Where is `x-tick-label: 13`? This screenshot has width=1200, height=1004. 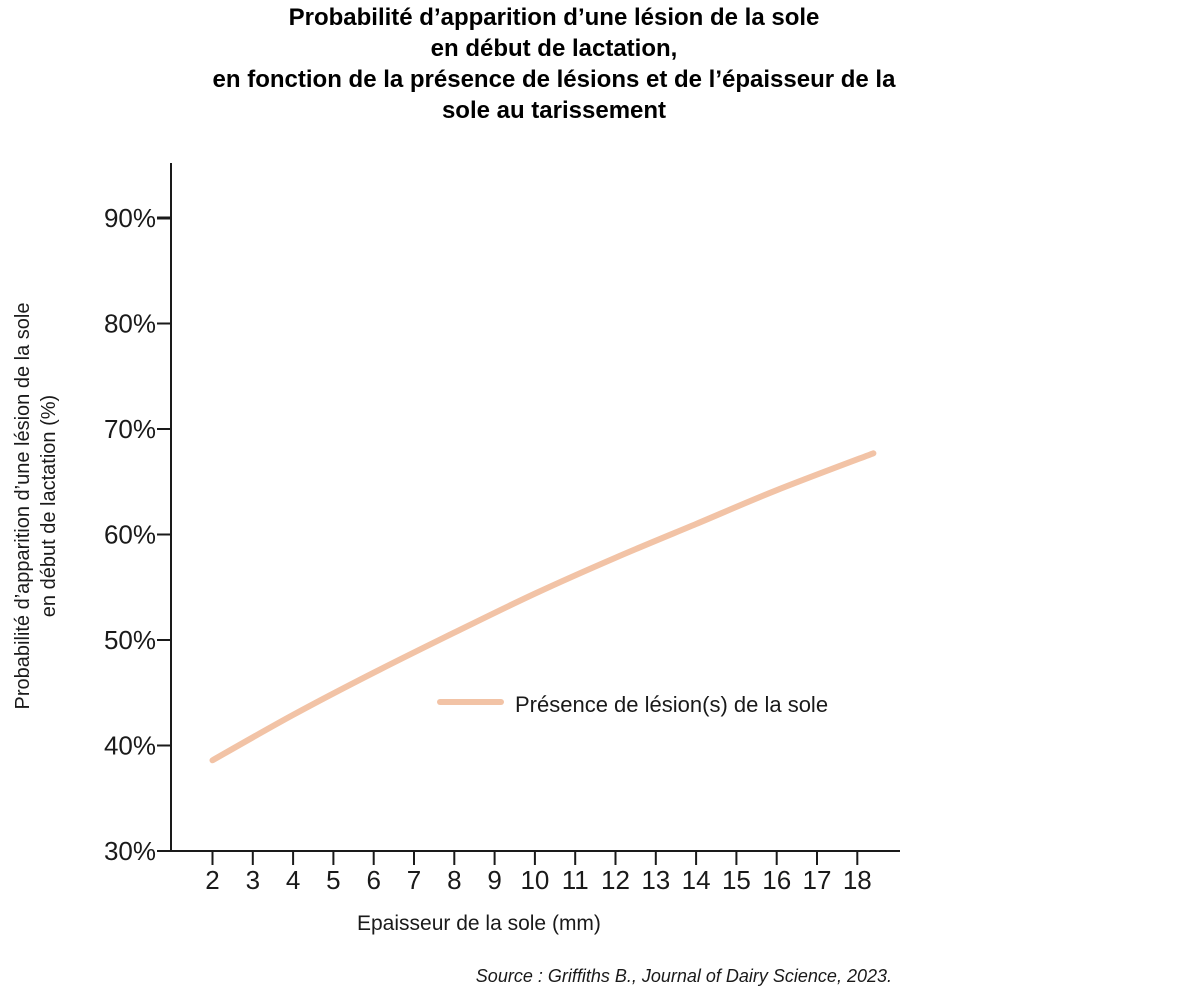
x-tick-label: 13 is located at coordinates (655, 880).